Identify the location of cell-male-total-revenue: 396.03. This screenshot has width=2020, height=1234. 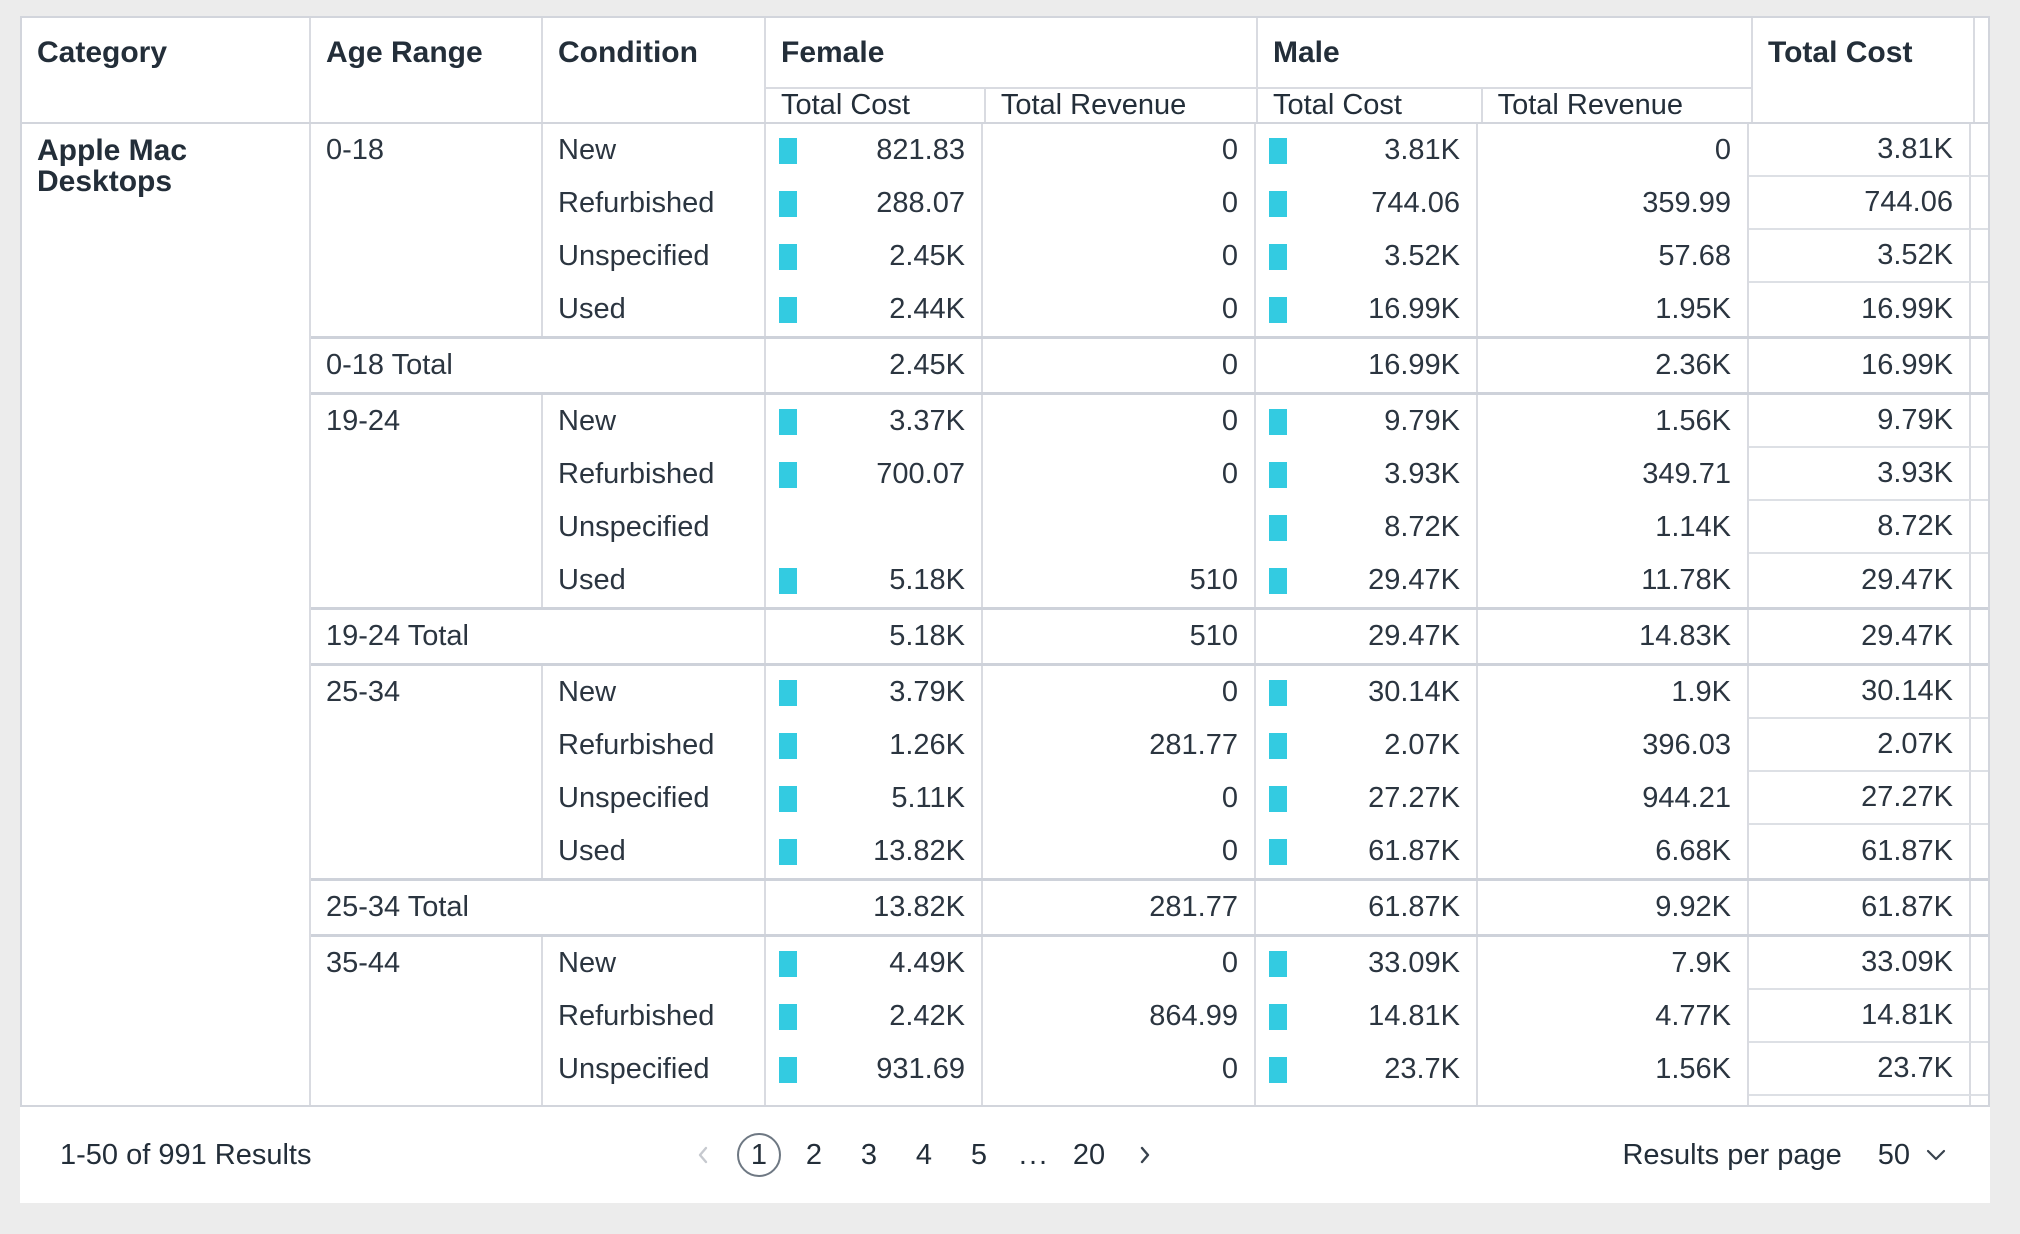
(1613, 745).